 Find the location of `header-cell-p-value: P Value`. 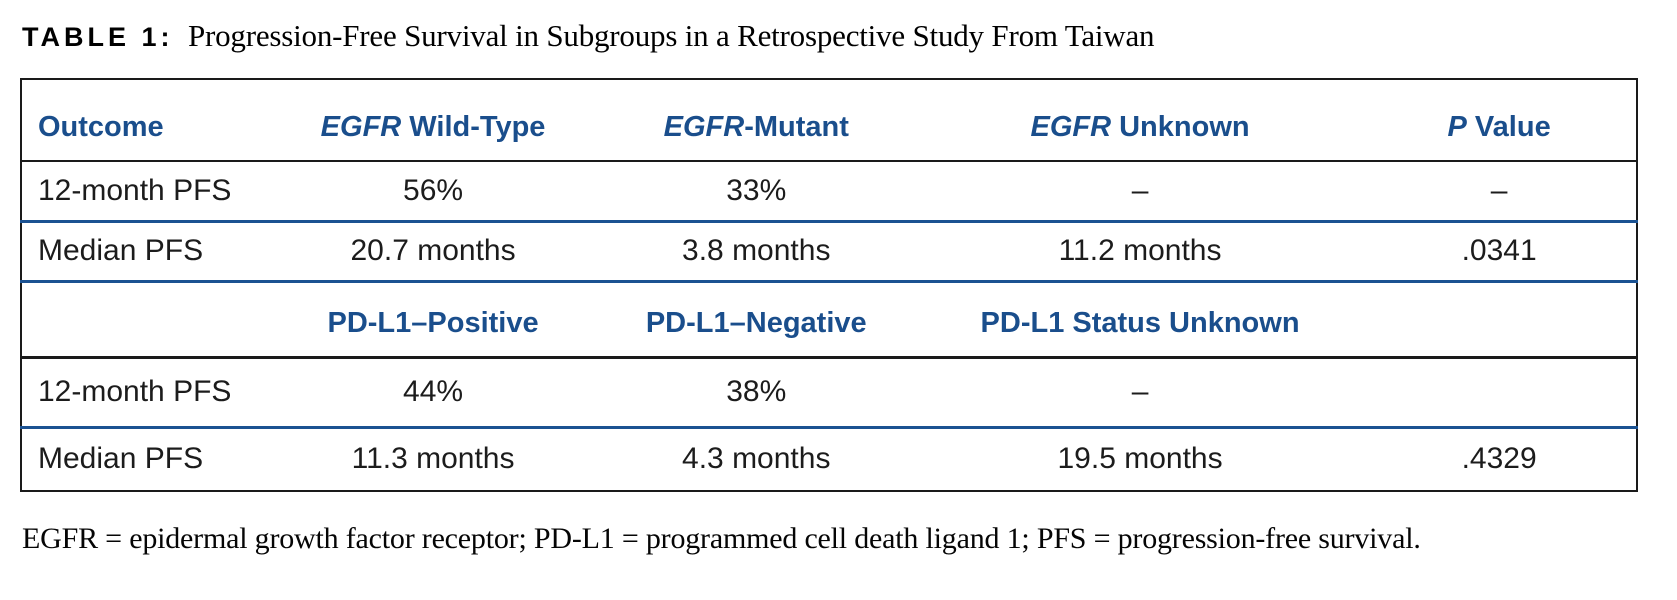

header-cell-p-value: P Value is located at coordinates (1499, 120).